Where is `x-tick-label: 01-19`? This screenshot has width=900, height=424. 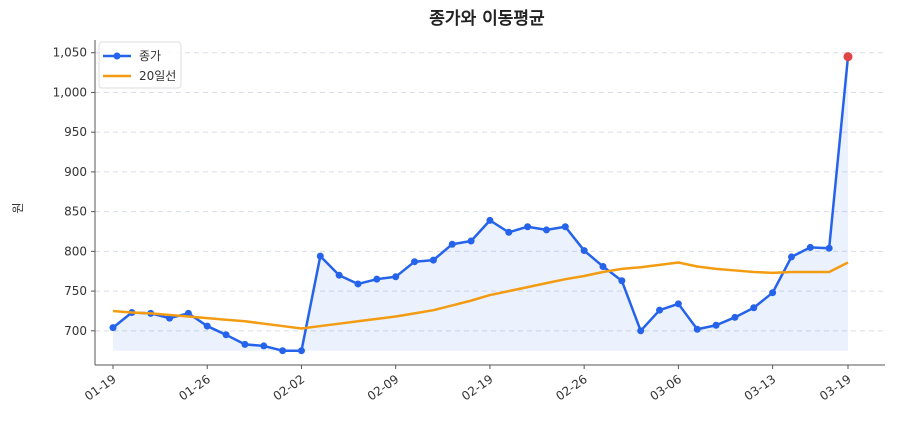
x-tick-label: 01-19 is located at coordinates (100, 387).